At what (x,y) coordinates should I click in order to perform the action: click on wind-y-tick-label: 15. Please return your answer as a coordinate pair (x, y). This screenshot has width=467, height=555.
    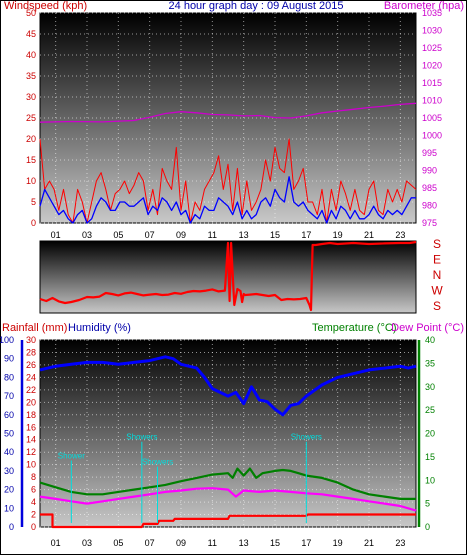
    Looking at the image, I should click on (31, 160).